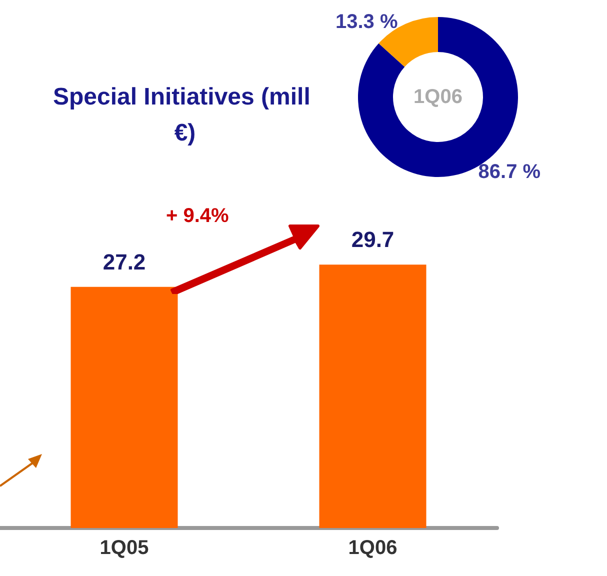 Image resolution: width=607 pixels, height=576 pixels. I want to click on text: 1Q06, so click(438, 97).